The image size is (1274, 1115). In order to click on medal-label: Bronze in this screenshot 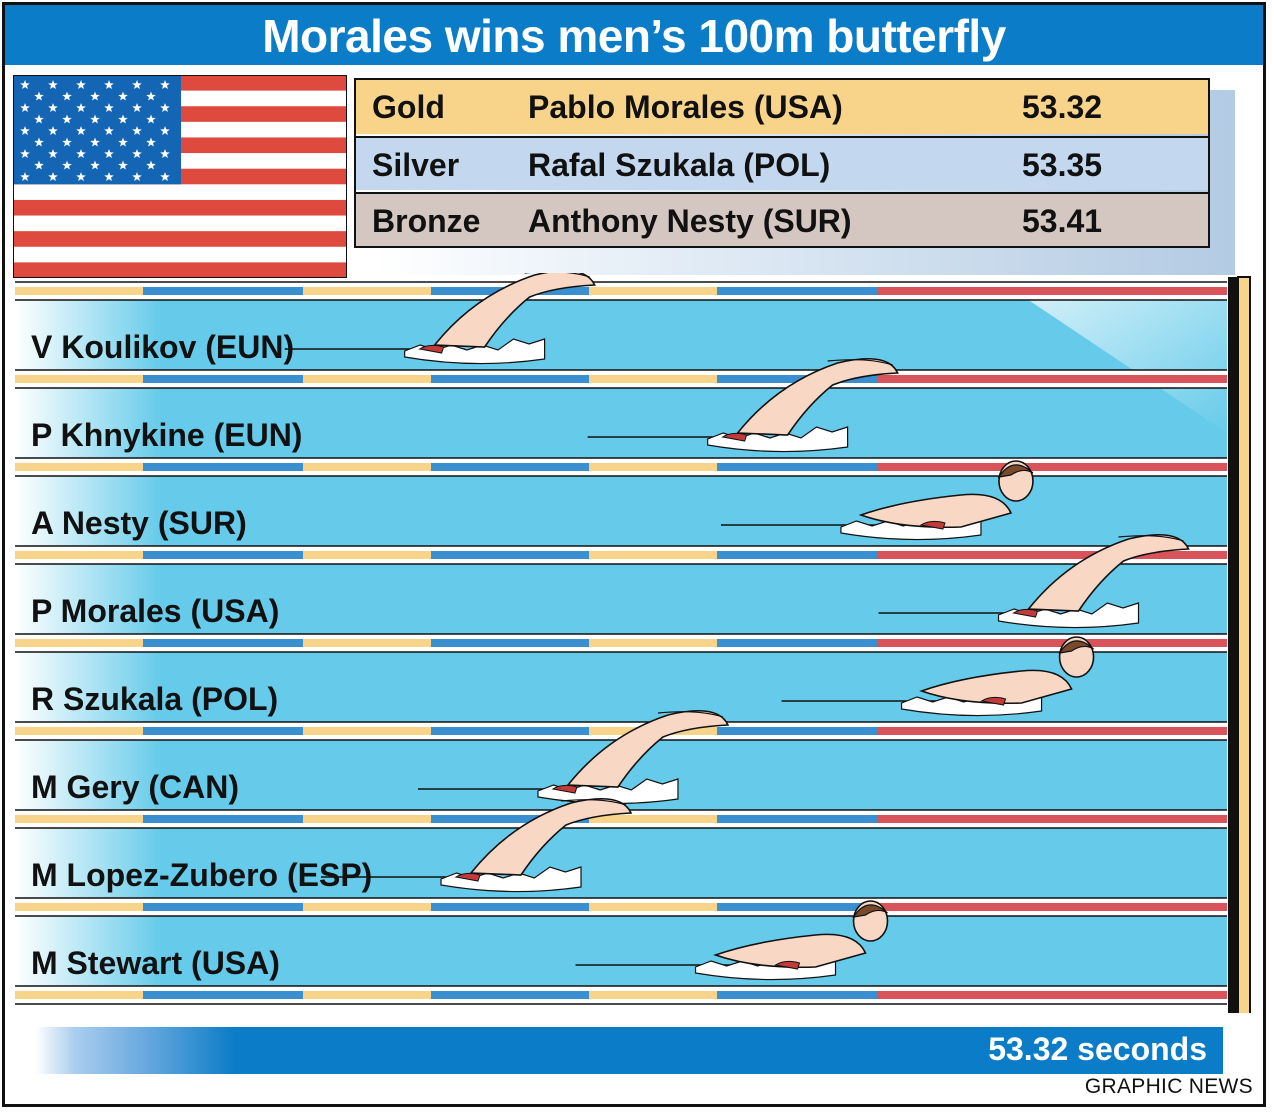, I will do `click(426, 221)`.